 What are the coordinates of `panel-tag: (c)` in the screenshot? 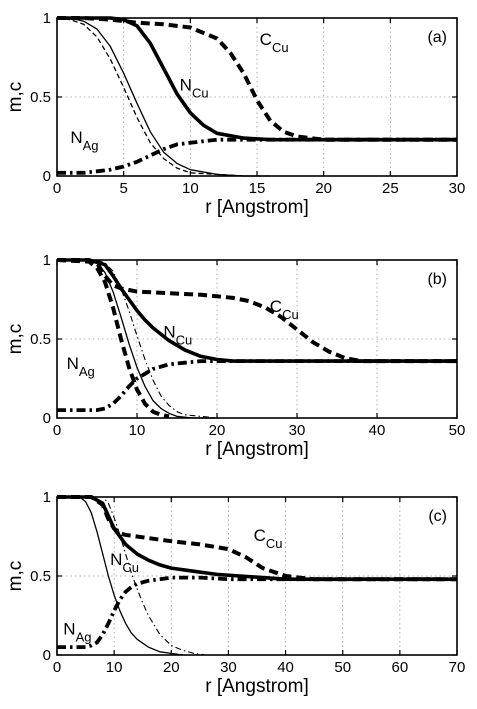 It's located at (437, 516).